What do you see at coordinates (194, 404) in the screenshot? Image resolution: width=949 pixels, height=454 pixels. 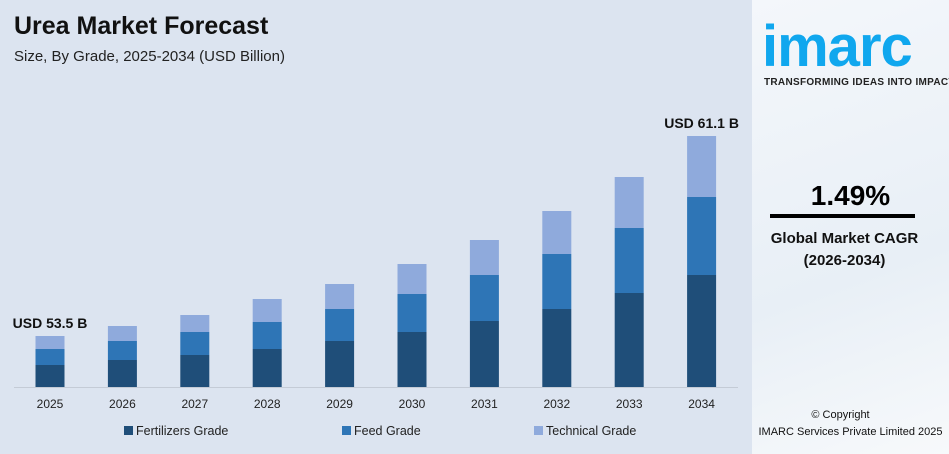 I see `x-tick-label: 2027` at bounding box center [194, 404].